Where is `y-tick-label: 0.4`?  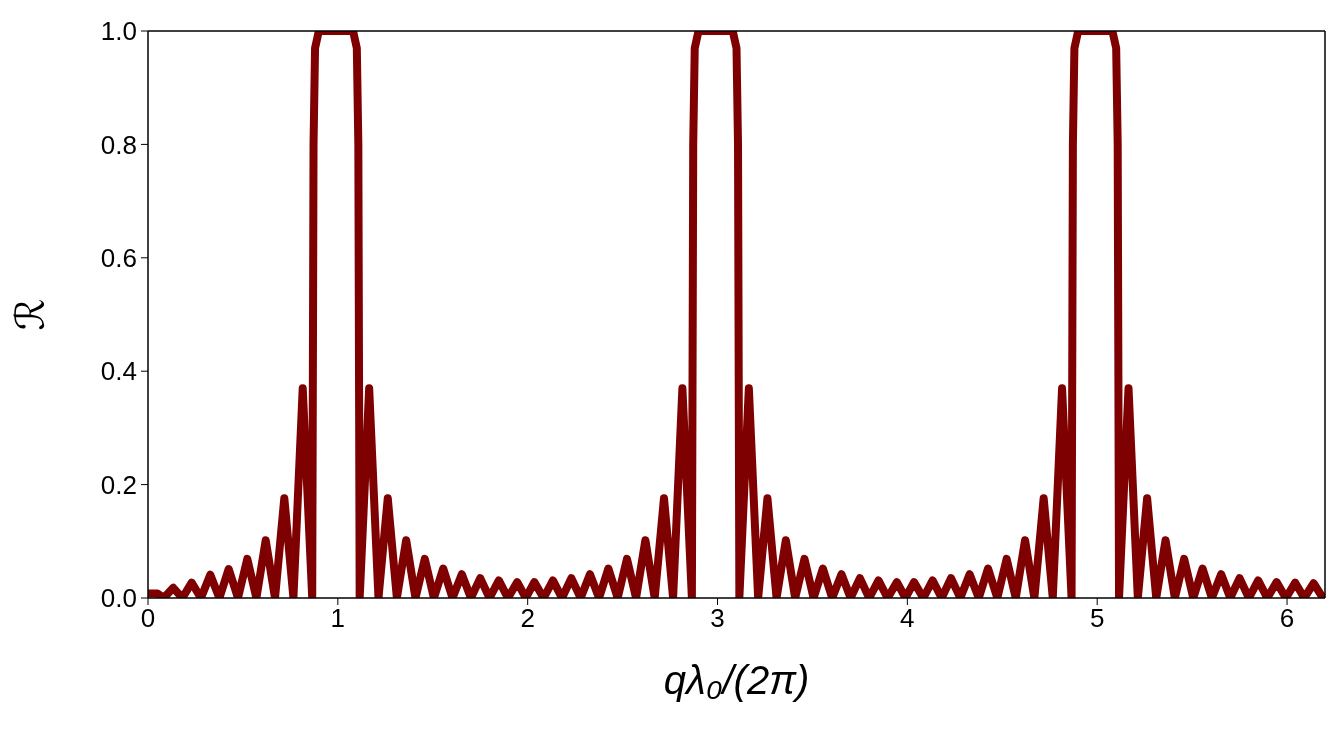
y-tick-label: 0.4 is located at coordinates (118, 371).